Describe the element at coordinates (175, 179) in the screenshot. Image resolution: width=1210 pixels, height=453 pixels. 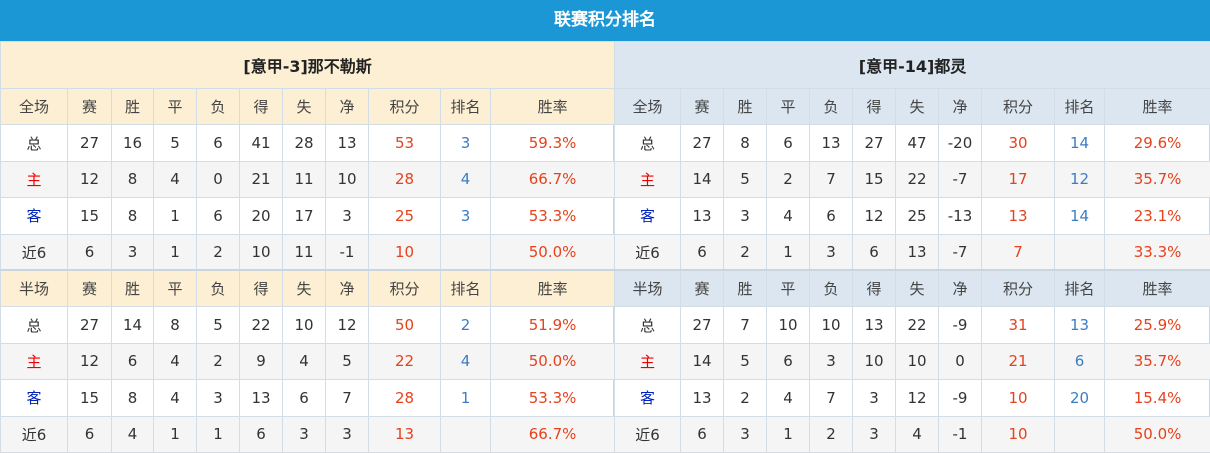
I see `drawn-cell: 4` at that location.